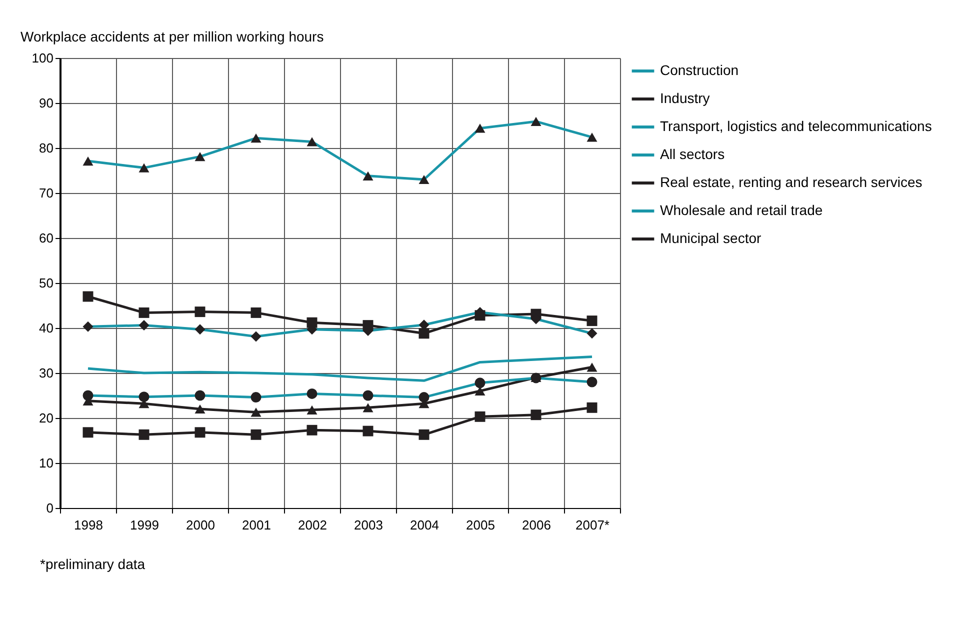 Image resolution: width=965 pixels, height=639 pixels. What do you see at coordinates (144, 525) in the screenshot?
I see `x-tick-label: 1999` at bounding box center [144, 525].